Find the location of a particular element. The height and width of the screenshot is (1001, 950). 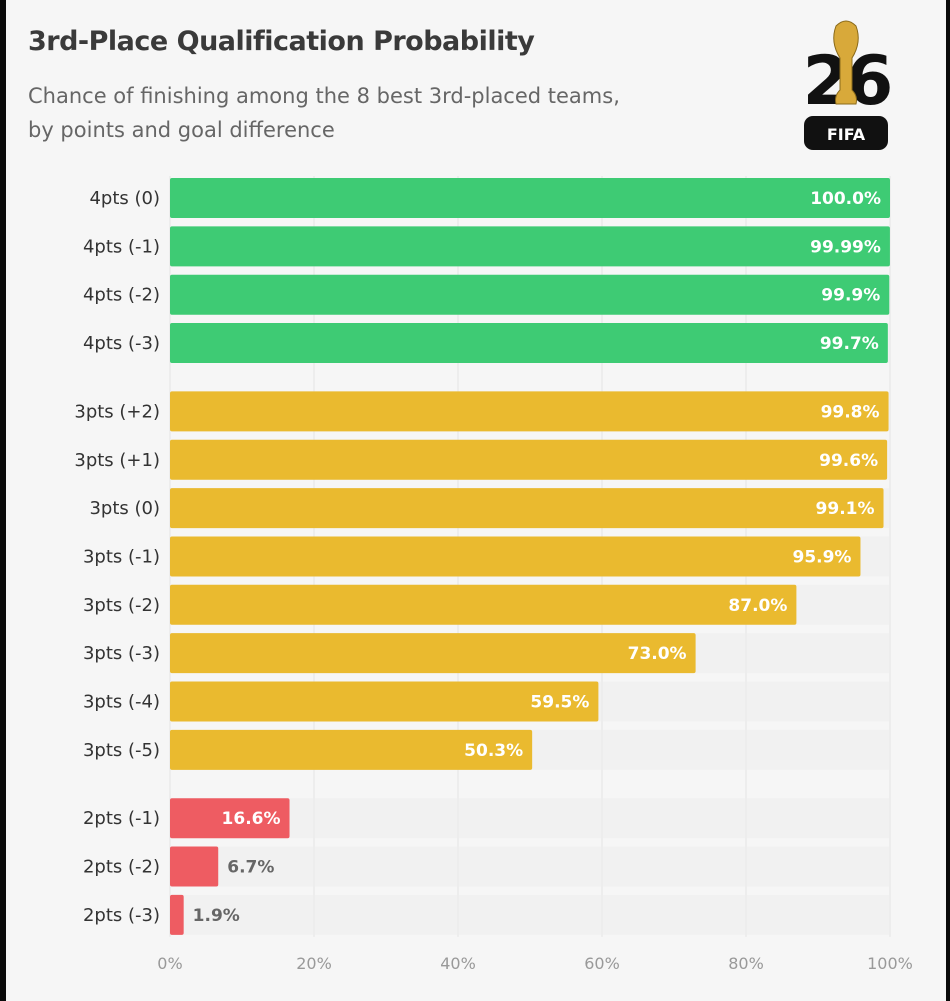

logo-text: FIFA is located at coordinates (846, 134).